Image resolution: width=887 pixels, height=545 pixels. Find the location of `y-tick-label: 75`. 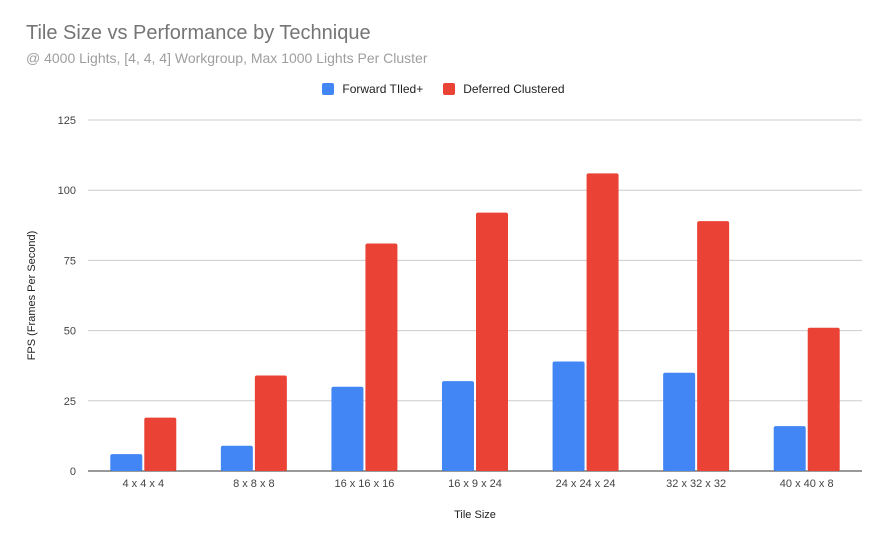

y-tick-label: 75 is located at coordinates (70, 261).